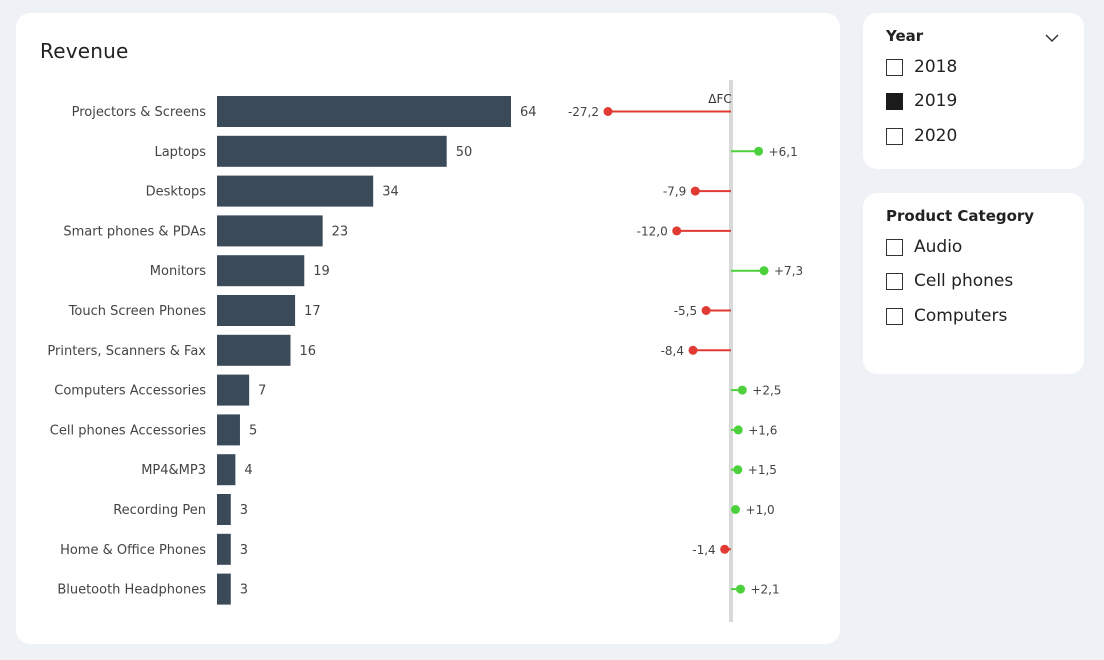 The width and height of the screenshot is (1104, 660). What do you see at coordinates (244, 510) in the screenshot?
I see `value-label-recording-pen: 3` at bounding box center [244, 510].